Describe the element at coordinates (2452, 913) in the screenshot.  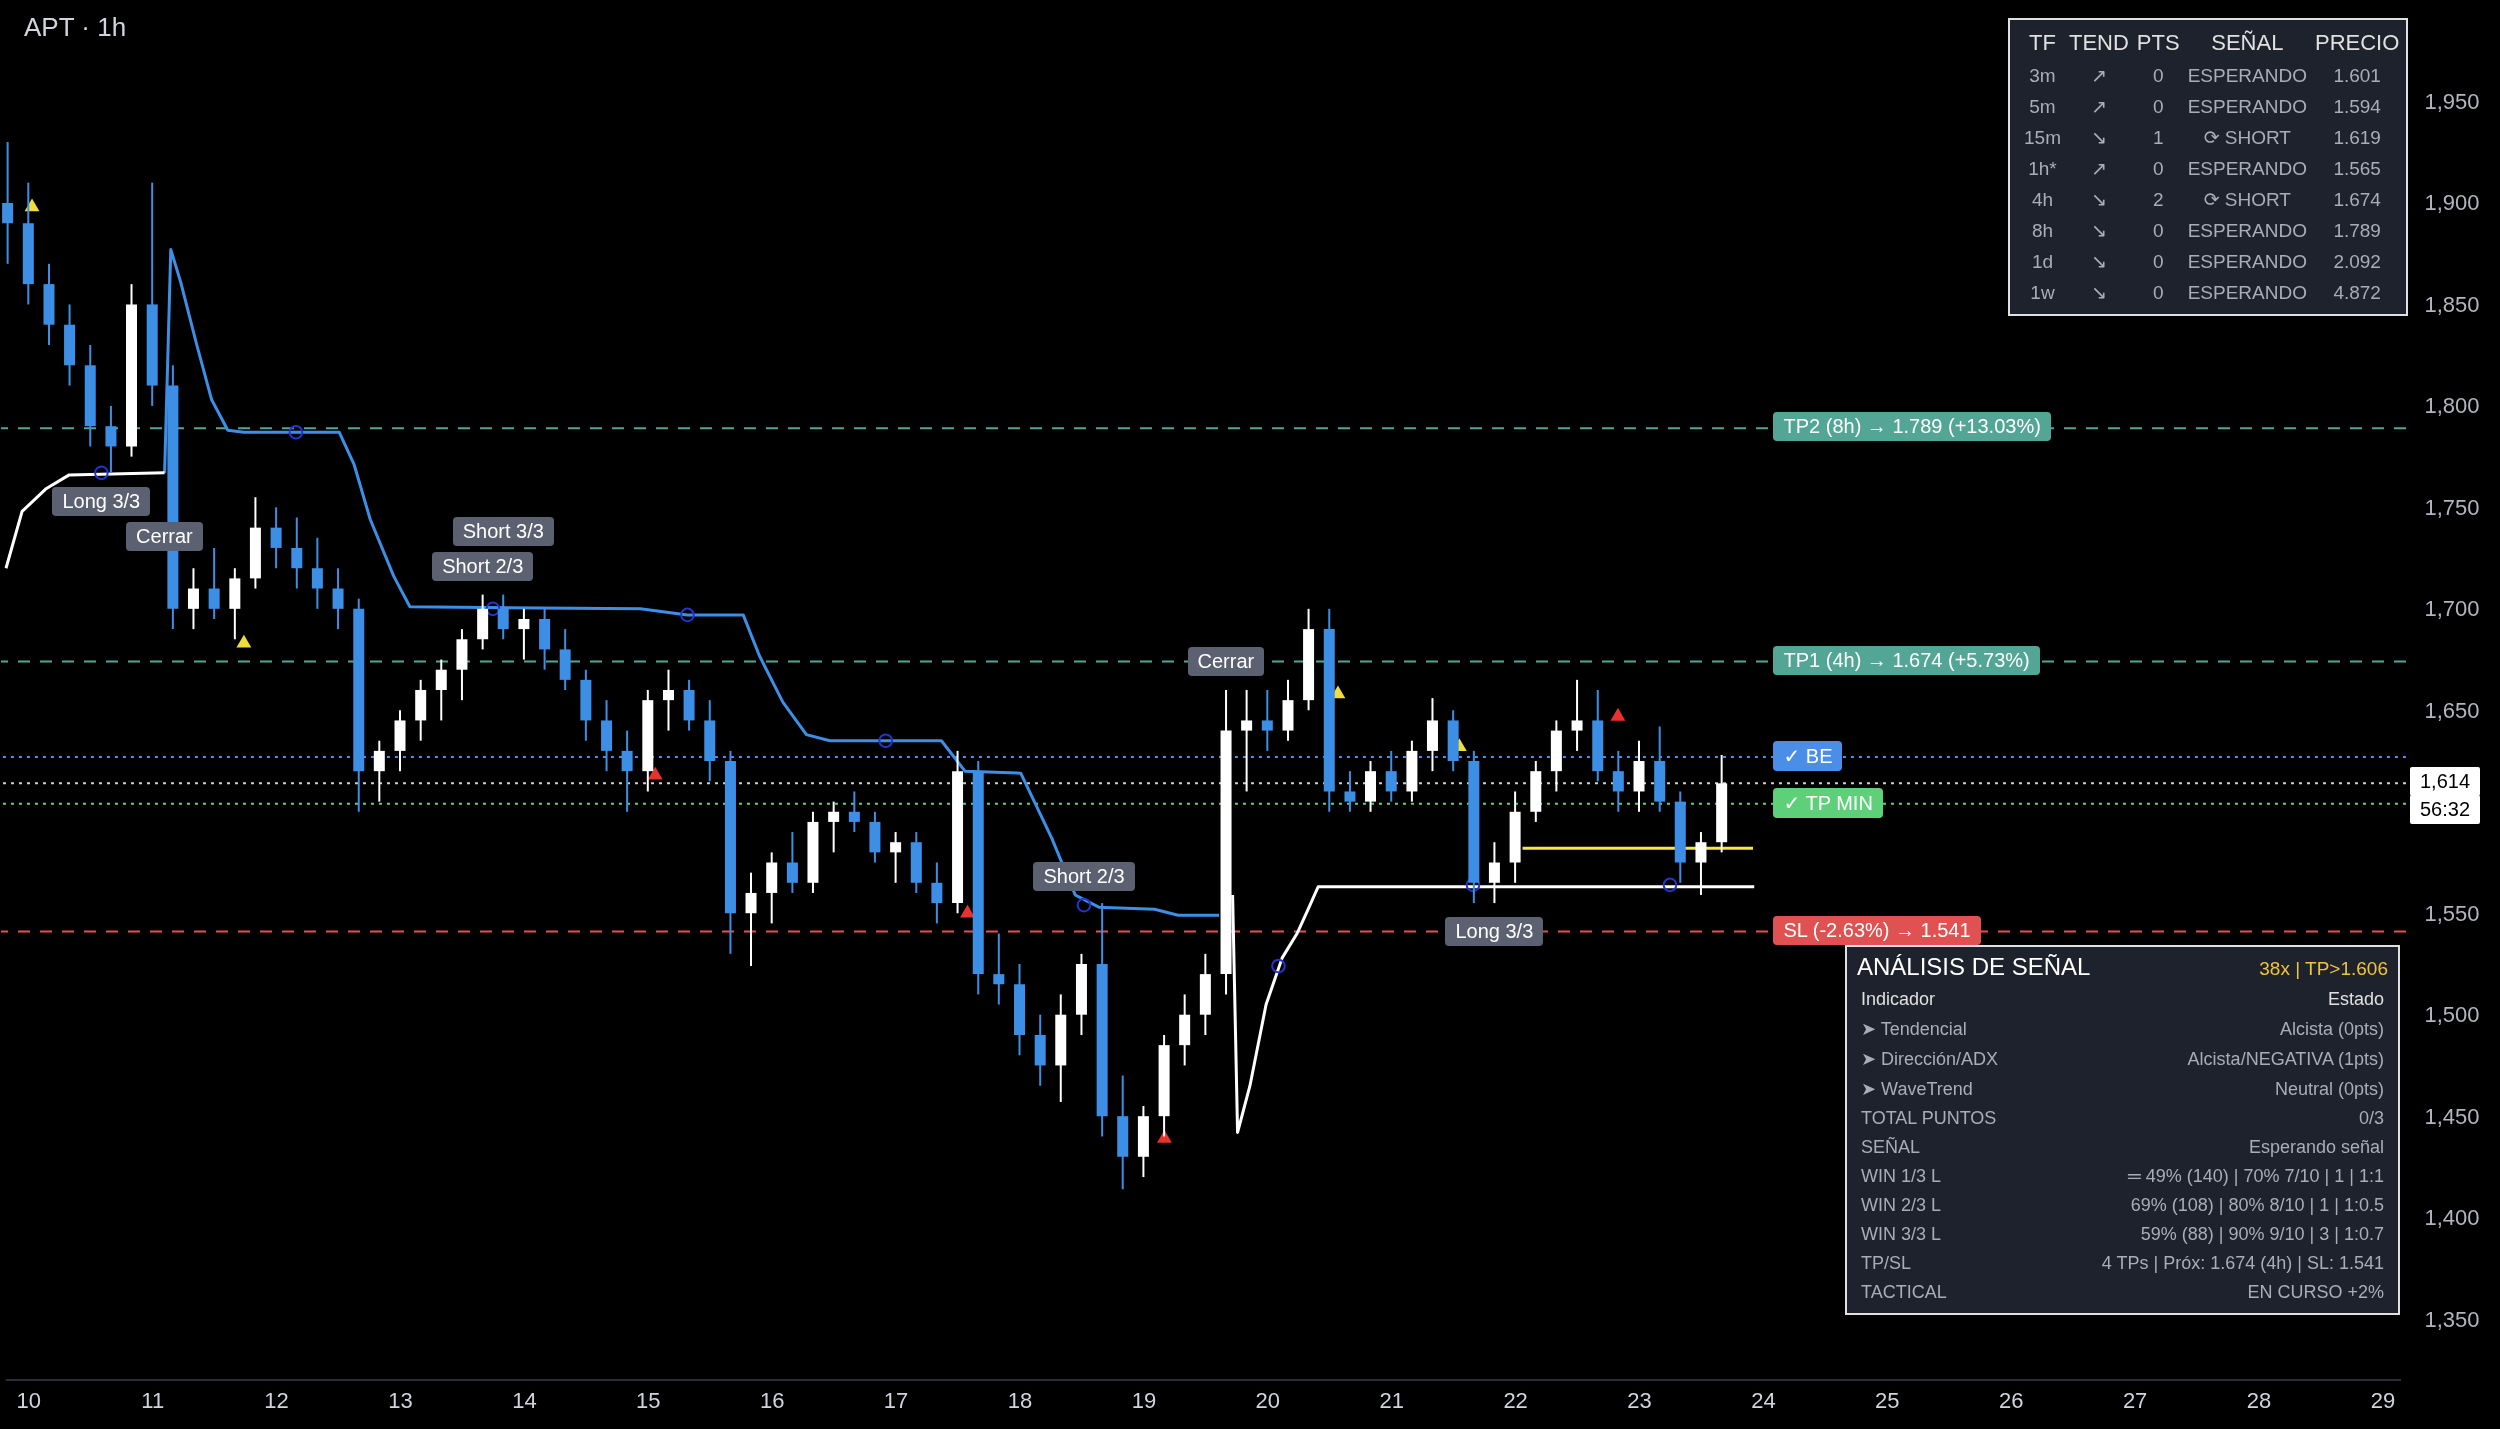
I see `y-tick-label: 1,550` at that location.